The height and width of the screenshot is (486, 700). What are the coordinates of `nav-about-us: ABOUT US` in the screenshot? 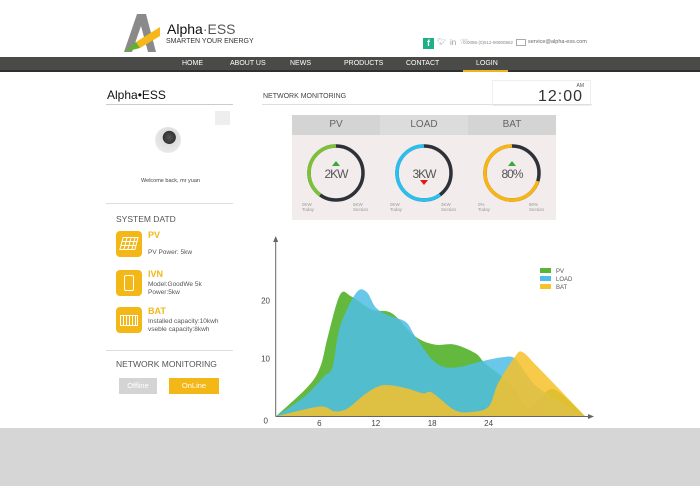 It's located at (248, 63).